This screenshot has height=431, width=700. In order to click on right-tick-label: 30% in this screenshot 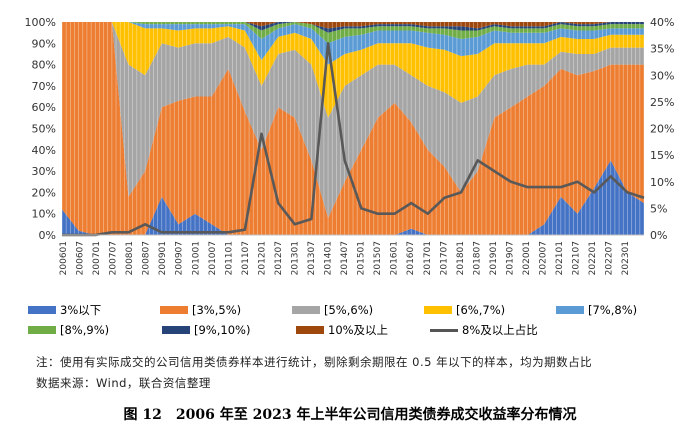, I will do `click(662, 75)`.